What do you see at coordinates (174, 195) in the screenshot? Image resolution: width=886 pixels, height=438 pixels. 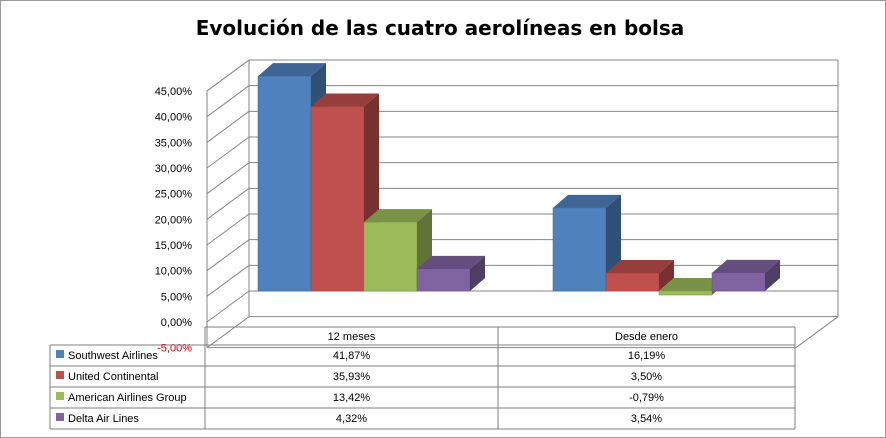 I see `y-tick-label: 25,00%` at bounding box center [174, 195].